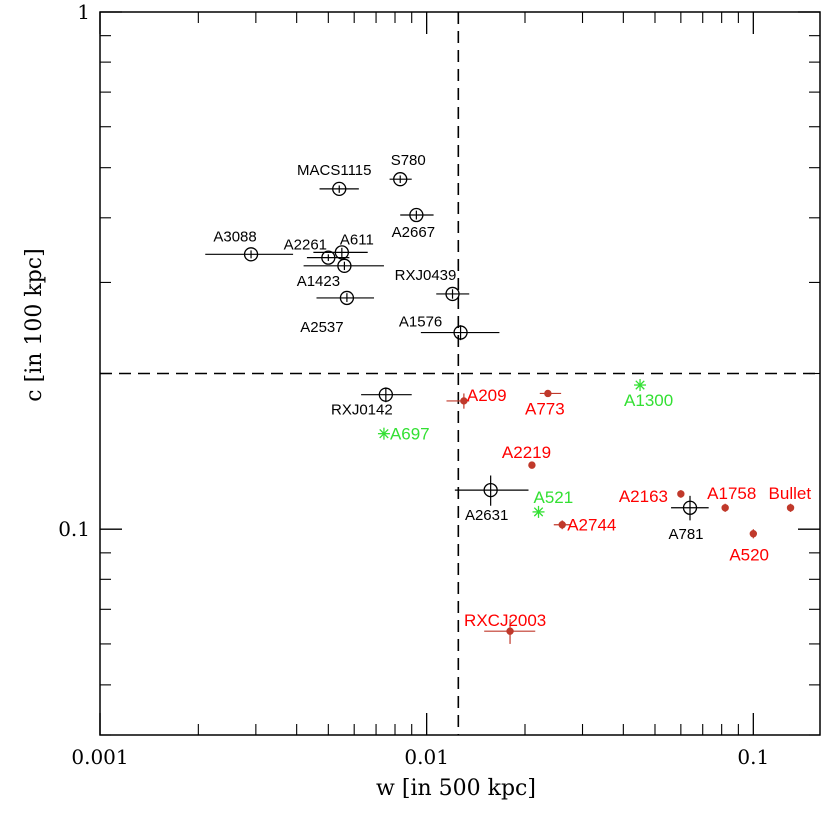 This screenshot has height=822, width=830. What do you see at coordinates (790, 493) in the screenshot?
I see `point-label: Bullet` at bounding box center [790, 493].